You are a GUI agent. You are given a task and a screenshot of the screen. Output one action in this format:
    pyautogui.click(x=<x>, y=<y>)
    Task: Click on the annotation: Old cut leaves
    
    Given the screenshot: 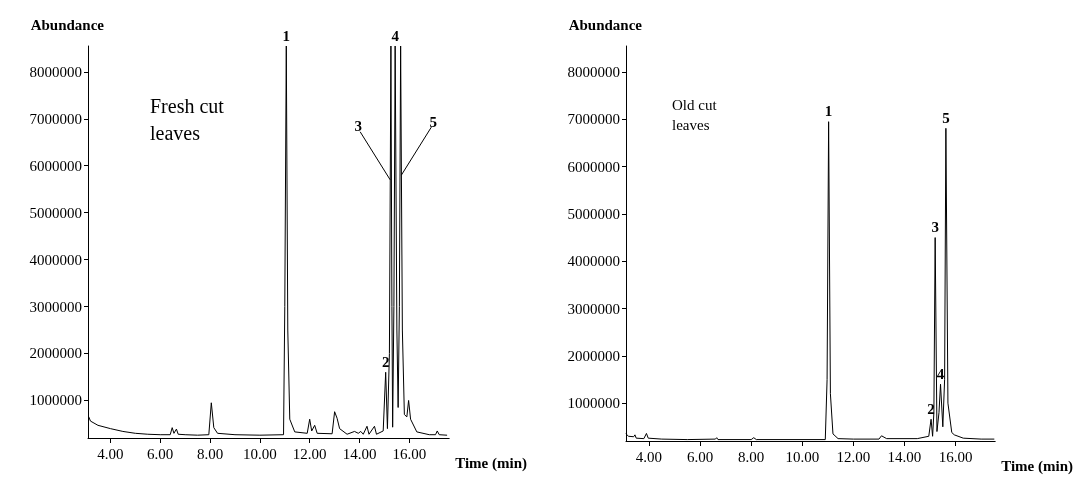 What is the action you would take?
    pyautogui.click(x=696, y=115)
    